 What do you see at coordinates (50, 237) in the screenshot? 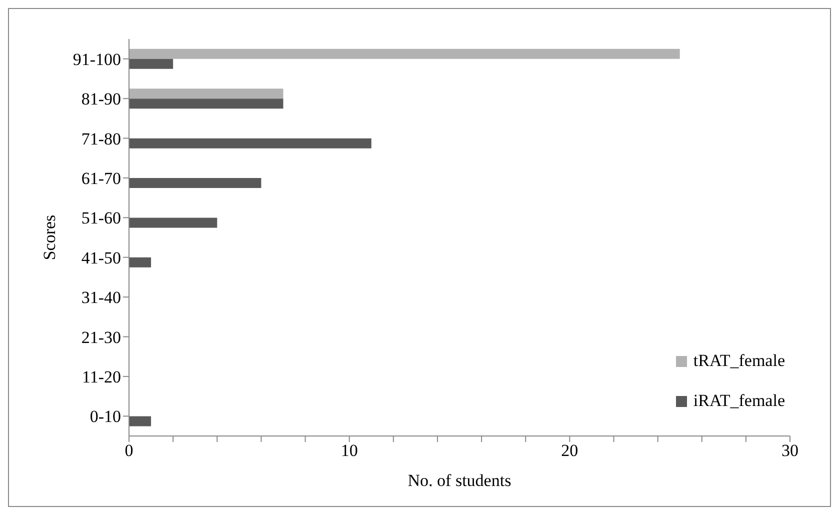
I see `y-axis-title: Scores` at bounding box center [50, 237].